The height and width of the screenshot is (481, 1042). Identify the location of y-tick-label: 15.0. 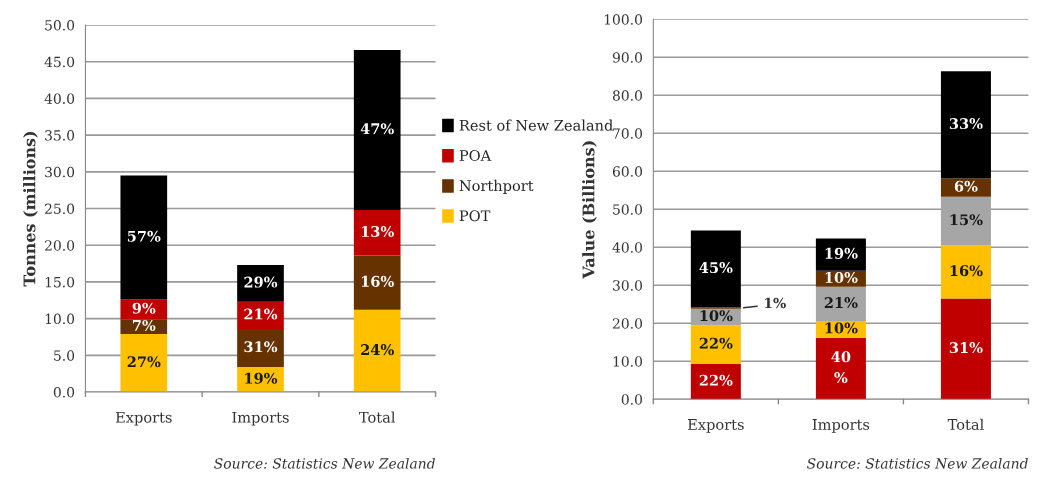
(60, 282).